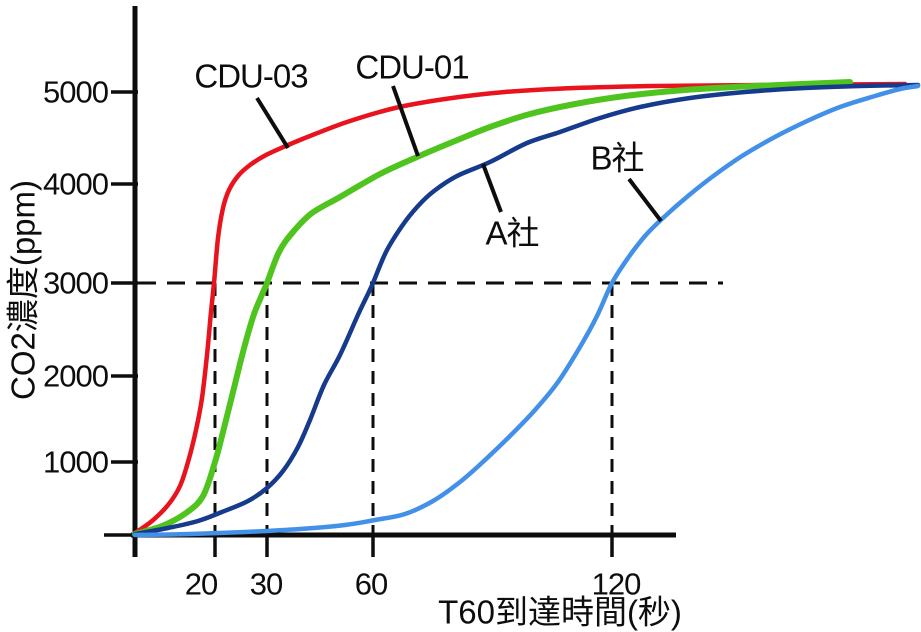 Image resolution: width=921 pixels, height=632 pixels. Describe the element at coordinates (76, 92) in the screenshot. I see `y-tick-label-5000: 5000` at that location.